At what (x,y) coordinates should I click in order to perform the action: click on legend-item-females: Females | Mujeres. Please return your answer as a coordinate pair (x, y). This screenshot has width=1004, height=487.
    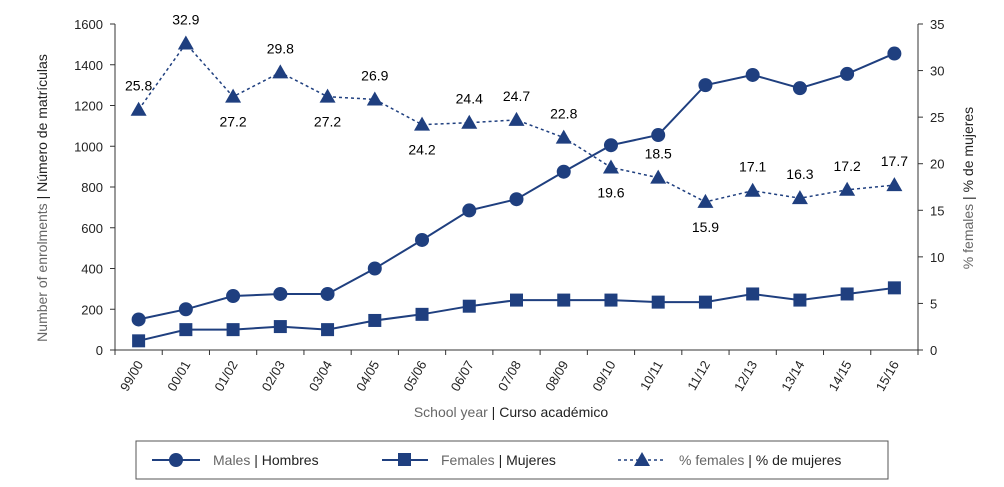
    Looking at the image, I should click on (469, 460).